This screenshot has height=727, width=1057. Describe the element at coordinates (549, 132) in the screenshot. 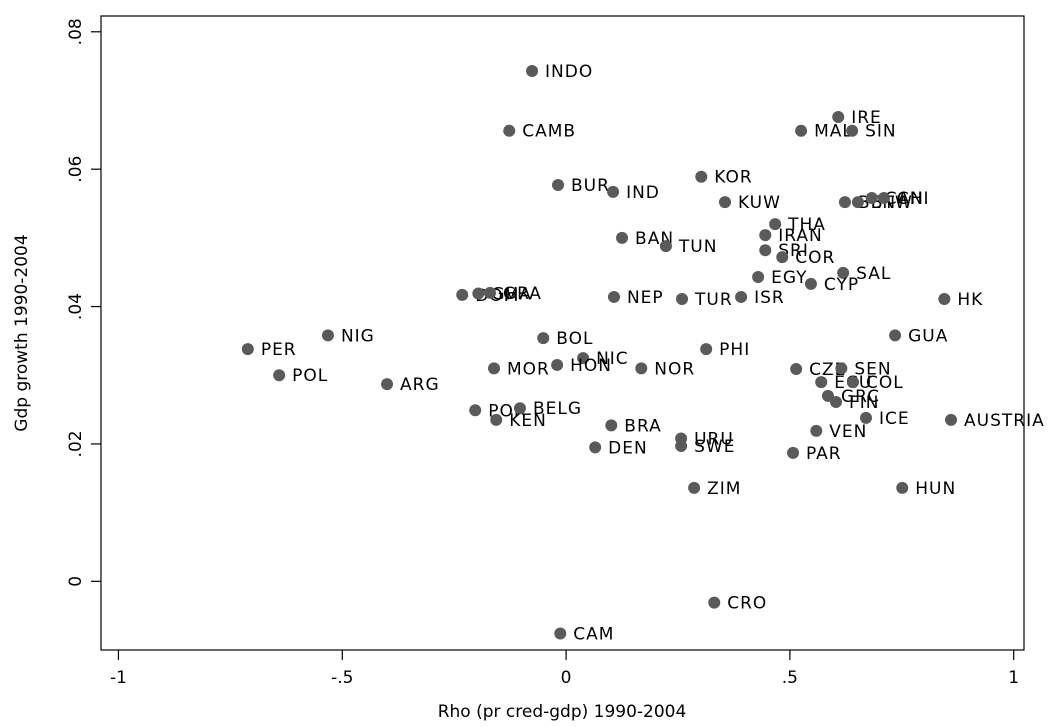

I see `point-label: CAMB` at that location.